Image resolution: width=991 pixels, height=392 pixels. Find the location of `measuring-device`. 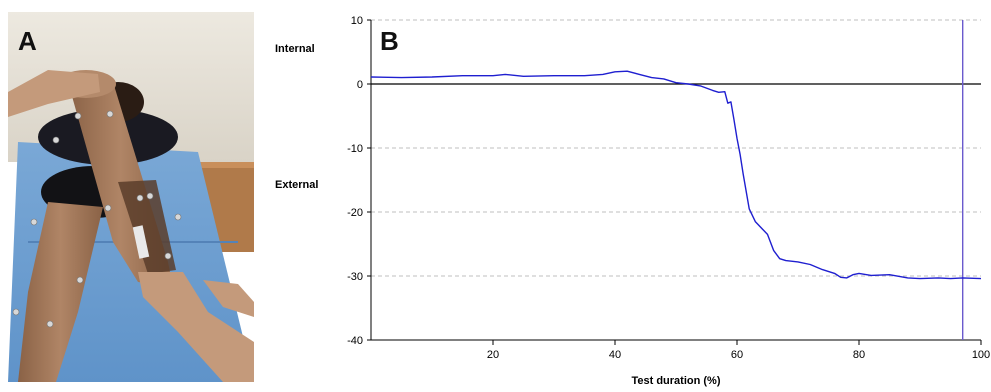

measuring-device is located at coordinates (147, 227).